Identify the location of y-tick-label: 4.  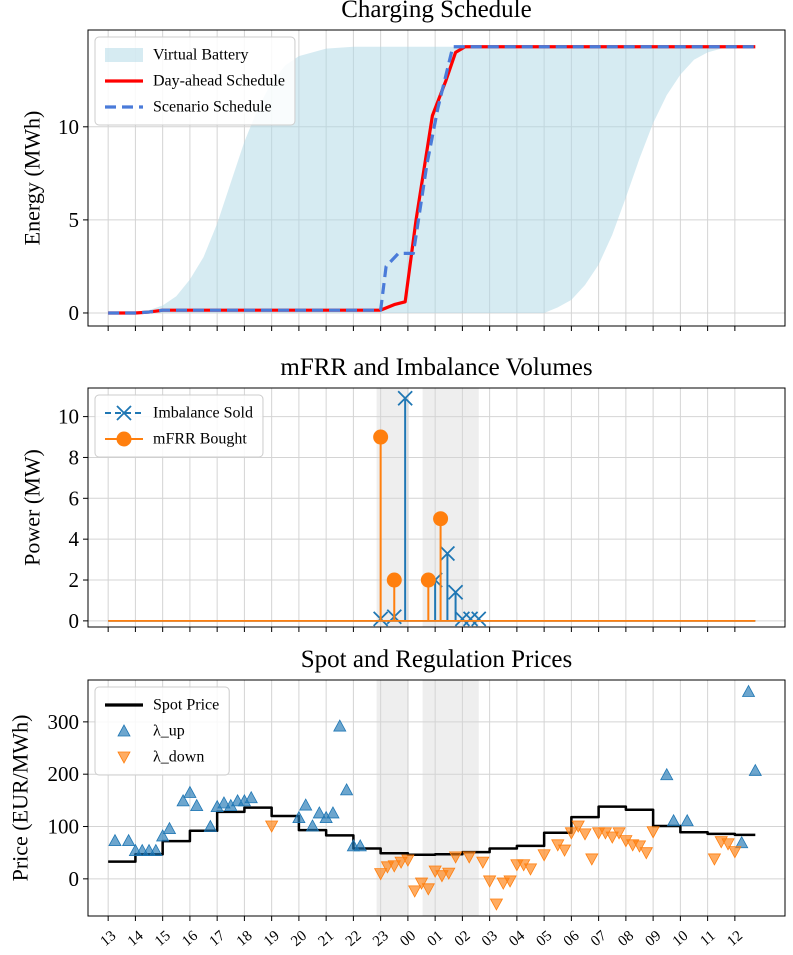
(74, 539).